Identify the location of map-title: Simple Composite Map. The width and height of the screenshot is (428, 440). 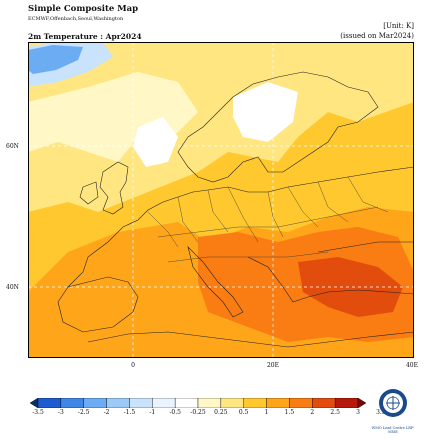
(83, 9).